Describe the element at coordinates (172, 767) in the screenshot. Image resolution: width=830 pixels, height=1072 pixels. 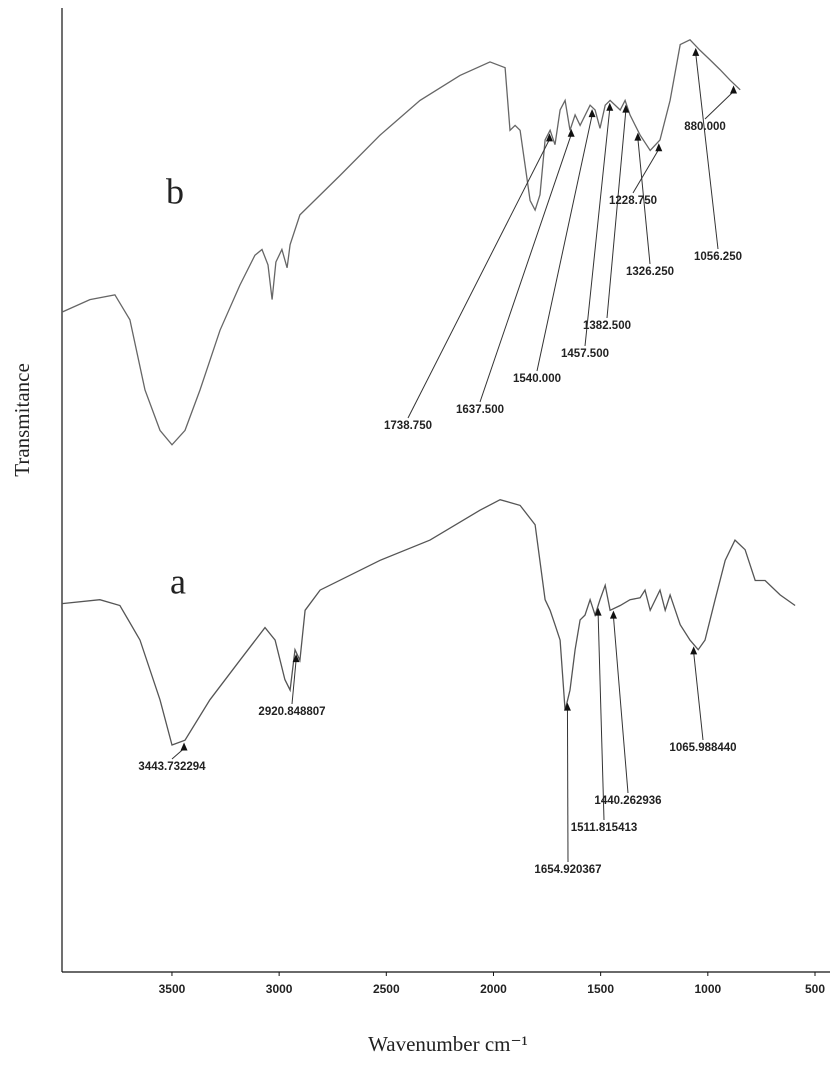
I see `peak-label: 3443.732294` at that location.